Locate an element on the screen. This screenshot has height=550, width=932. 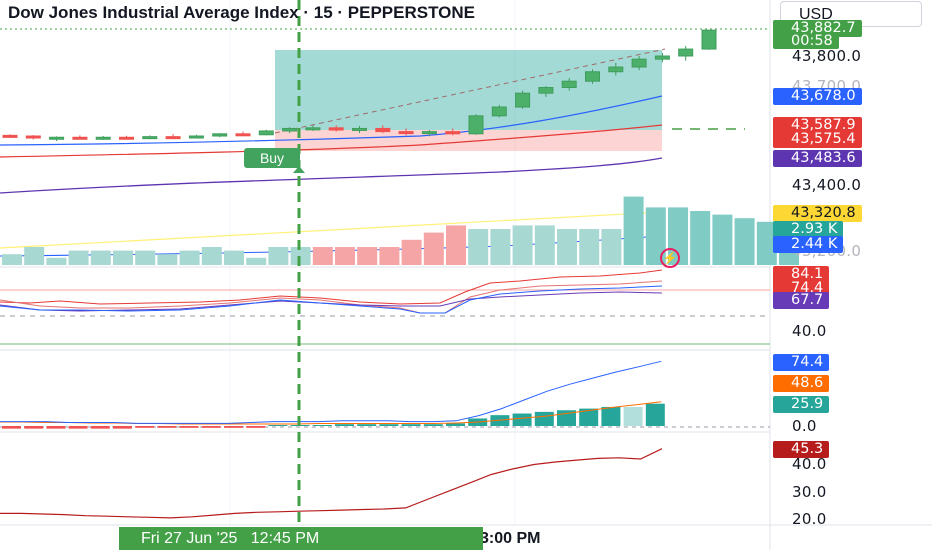
buy-marker-arrow is located at coordinates (299, 169).